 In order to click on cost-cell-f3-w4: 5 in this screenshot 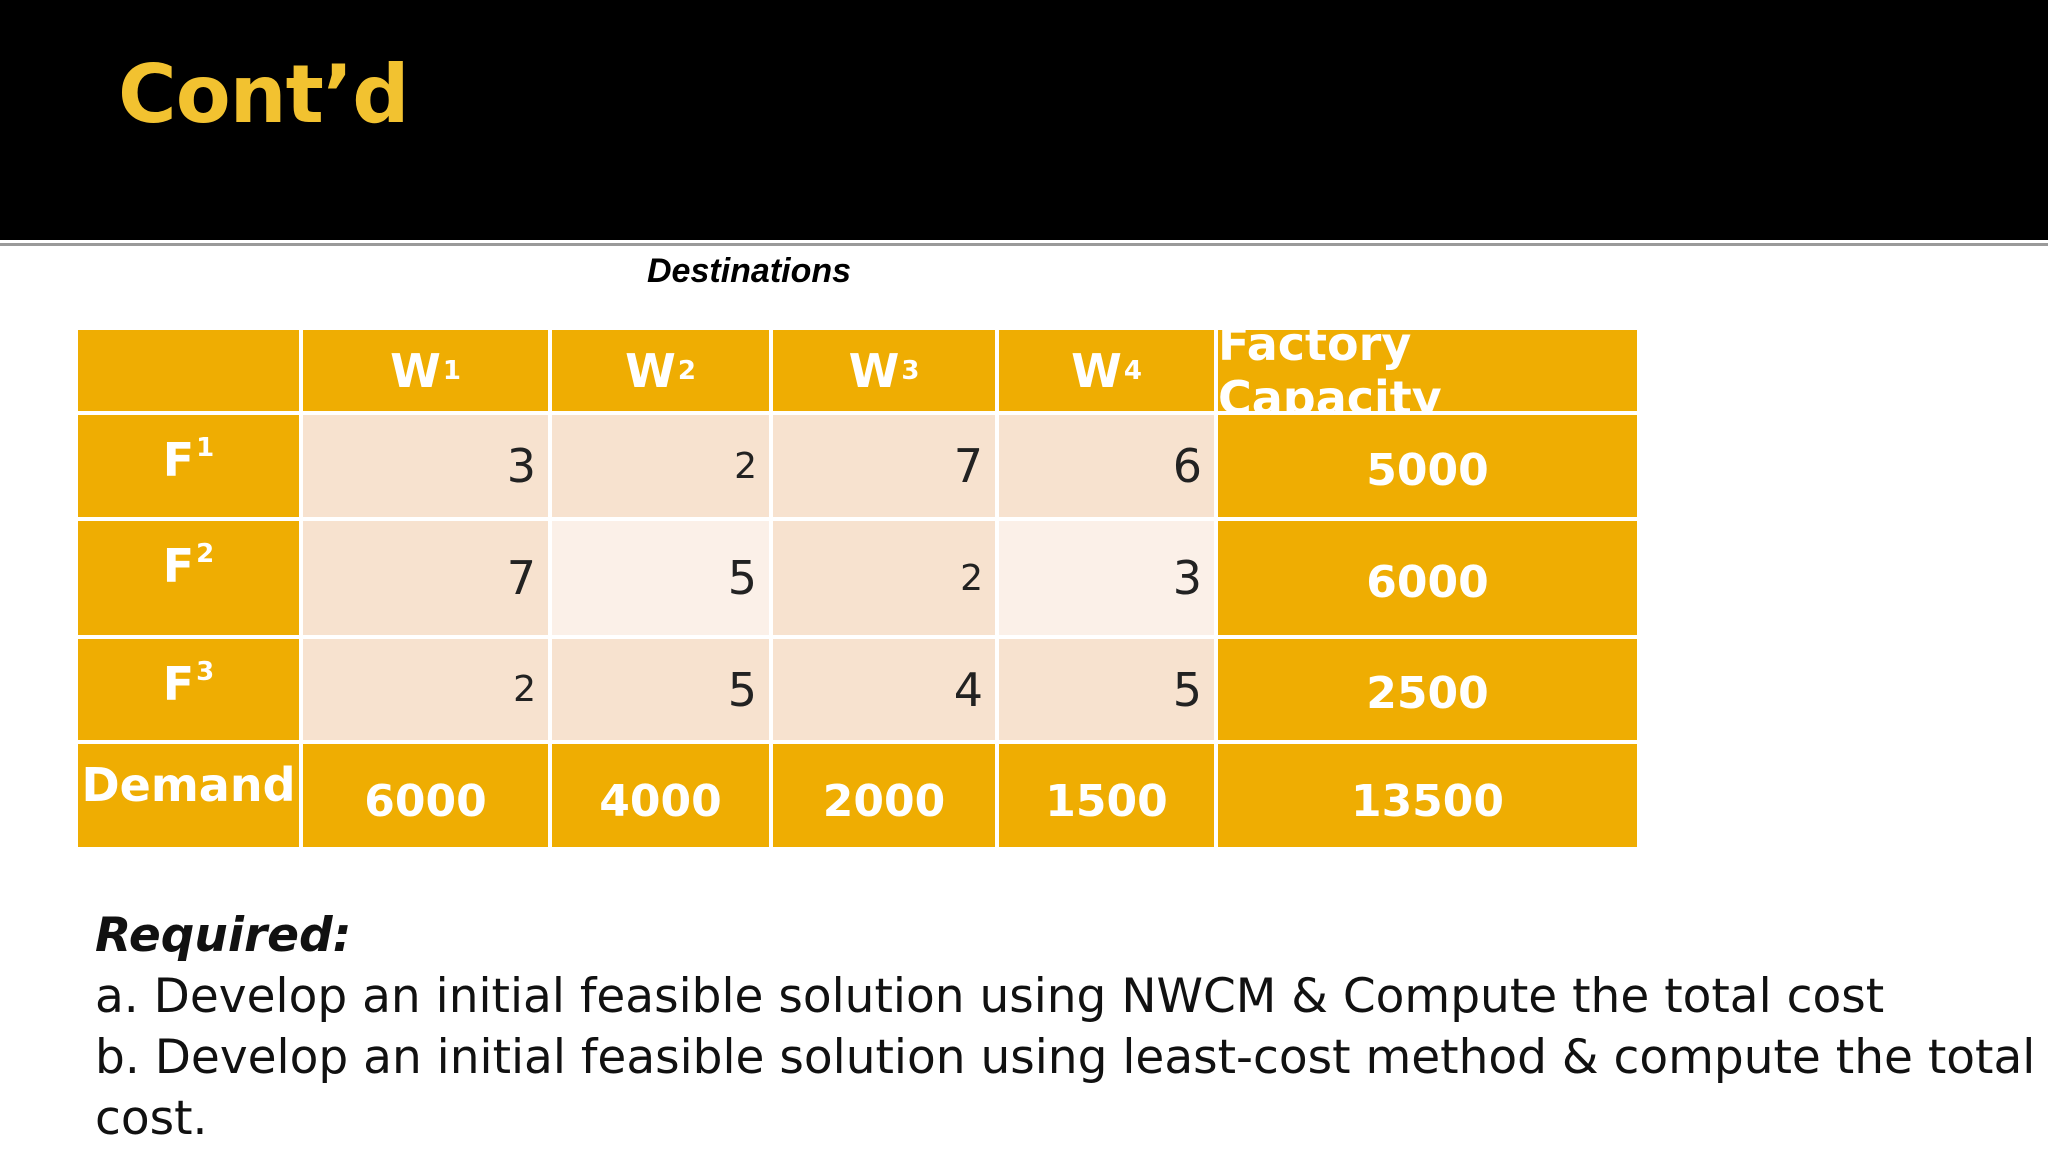, I will do `click(1106, 689)`.